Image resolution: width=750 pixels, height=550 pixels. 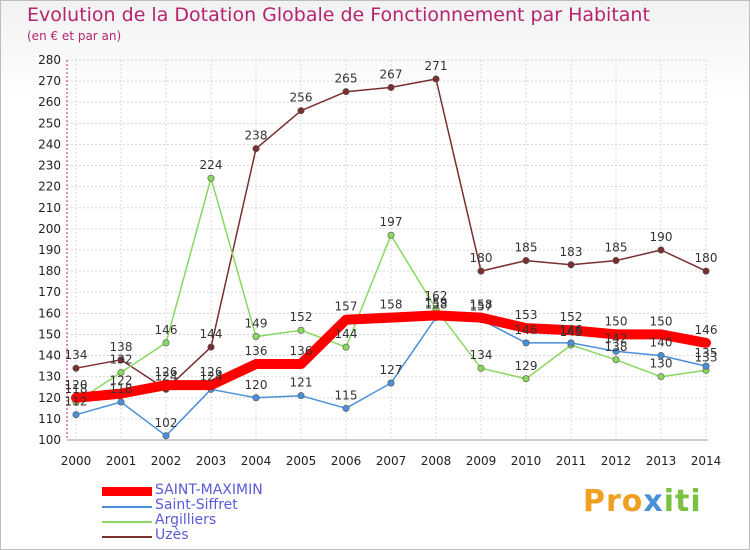 What do you see at coordinates (76, 385) in the screenshot?
I see `data-label: 120` at bounding box center [76, 385].